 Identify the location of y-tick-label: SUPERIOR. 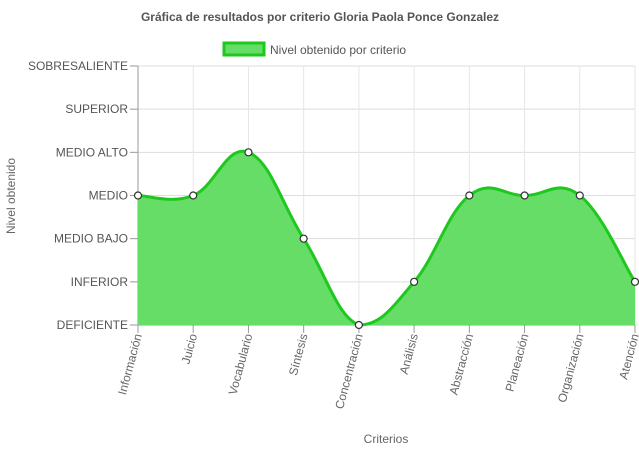
(96, 109).